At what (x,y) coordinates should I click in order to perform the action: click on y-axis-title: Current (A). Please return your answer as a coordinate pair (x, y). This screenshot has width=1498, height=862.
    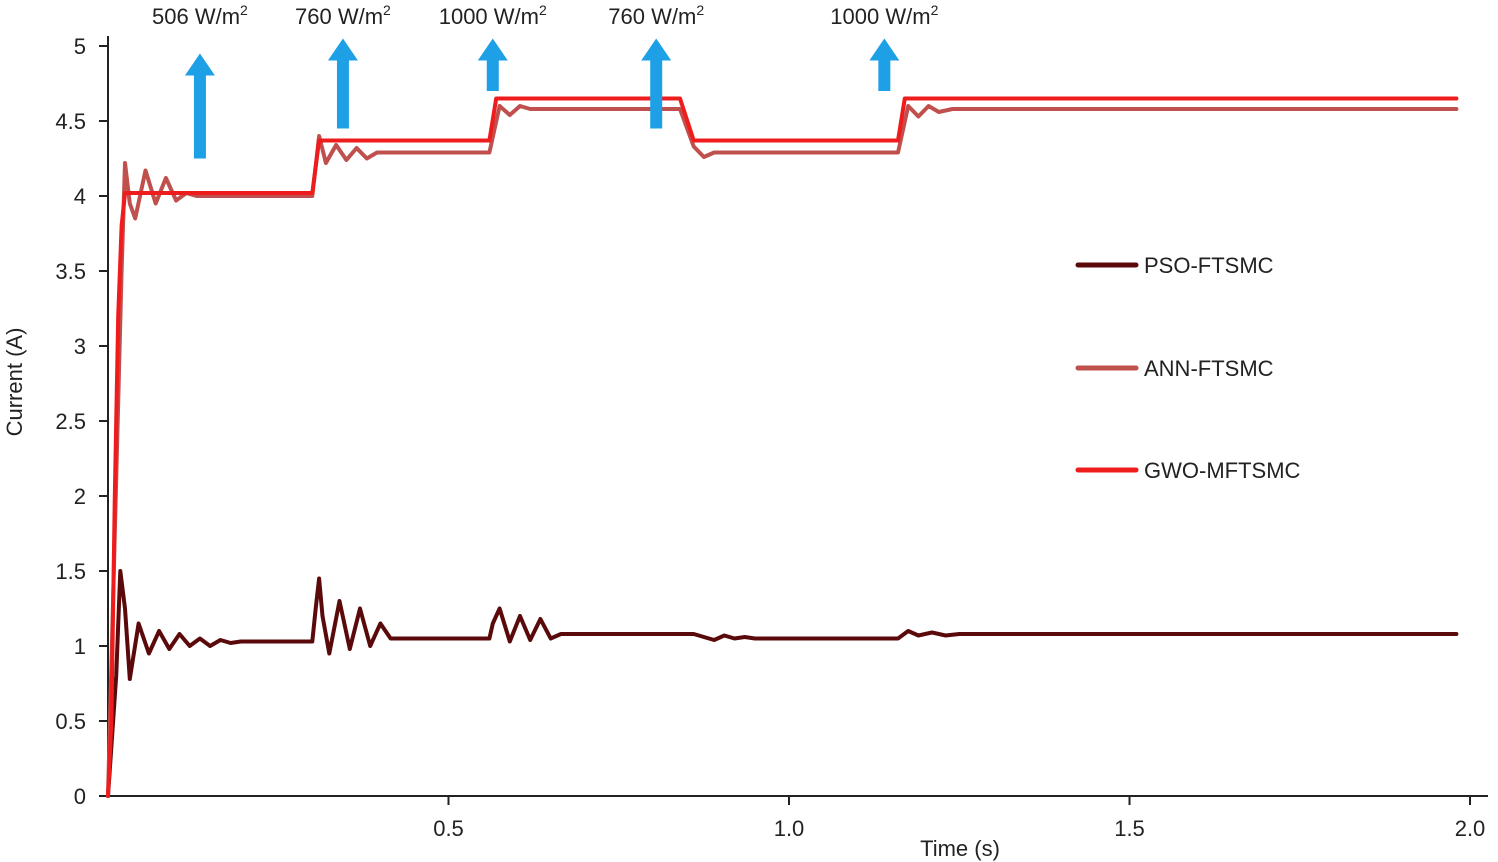
    Looking at the image, I should click on (14, 382).